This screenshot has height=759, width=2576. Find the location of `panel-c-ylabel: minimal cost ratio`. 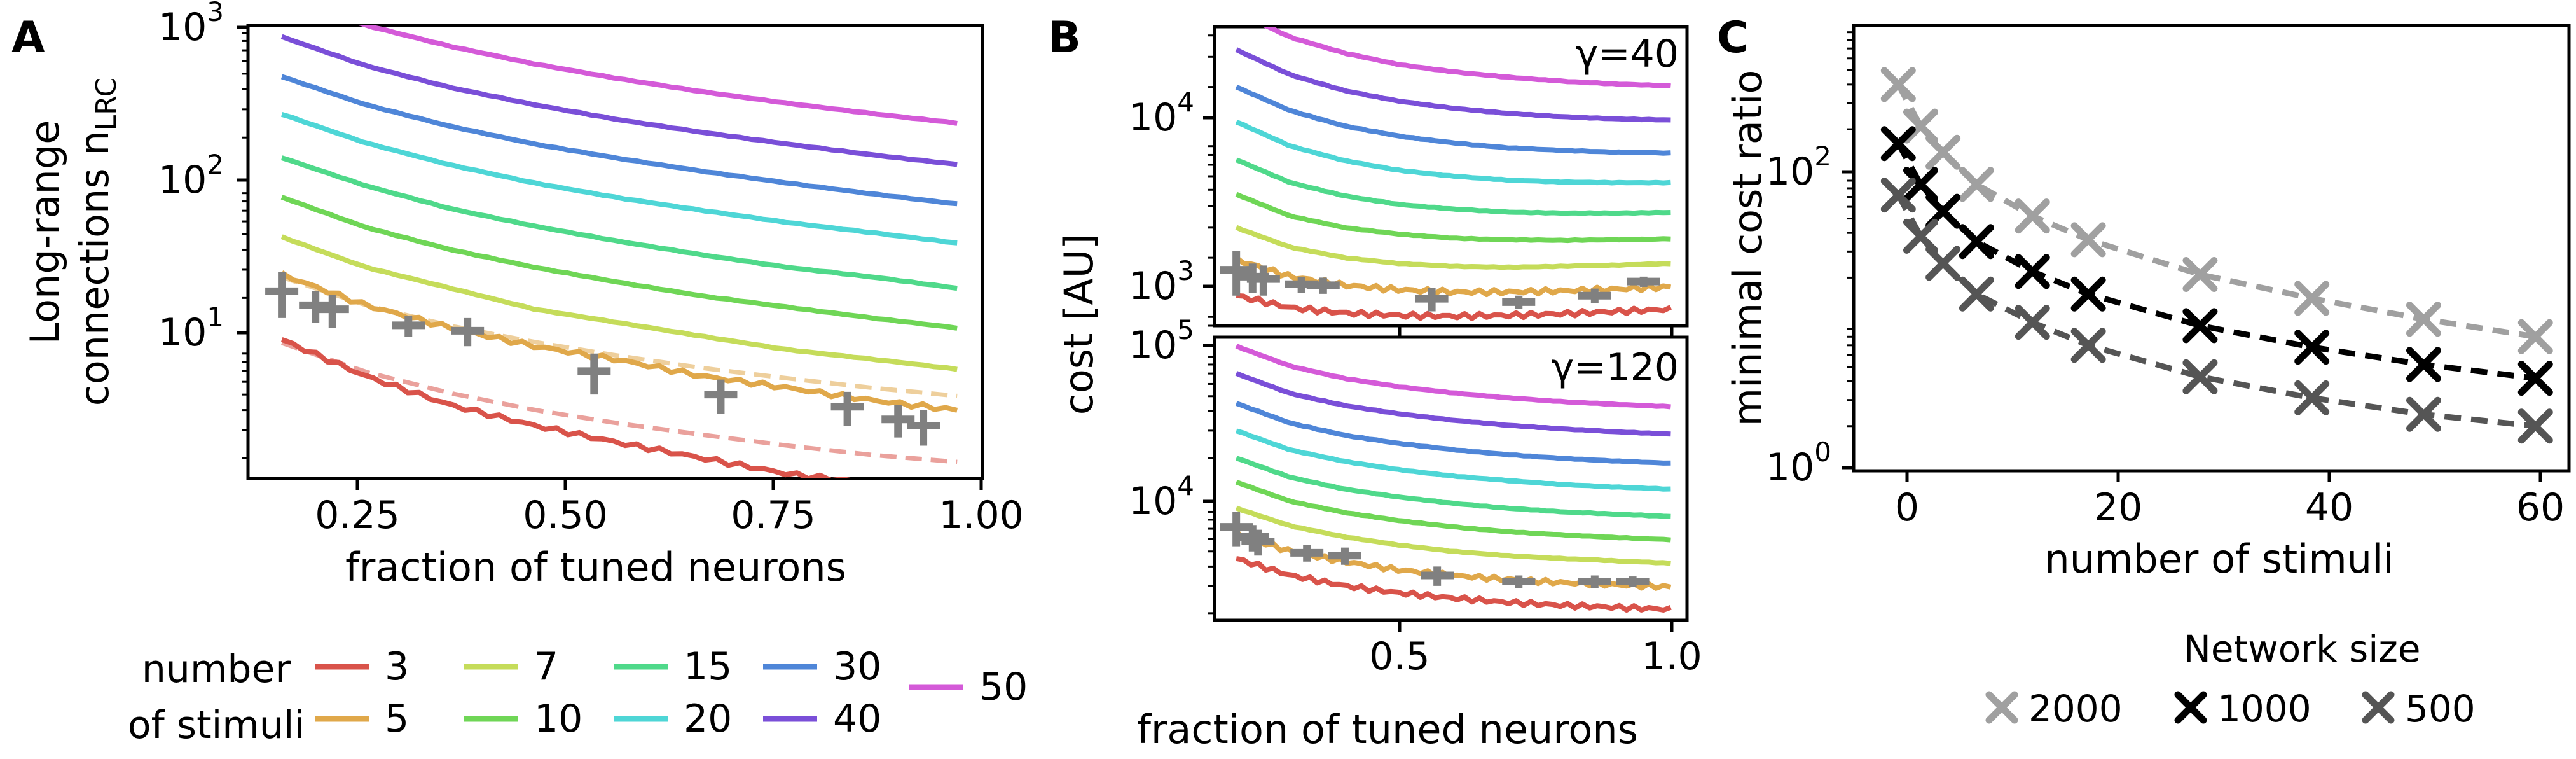

panel-c-ylabel: minimal cost ratio is located at coordinates (1748, 248).